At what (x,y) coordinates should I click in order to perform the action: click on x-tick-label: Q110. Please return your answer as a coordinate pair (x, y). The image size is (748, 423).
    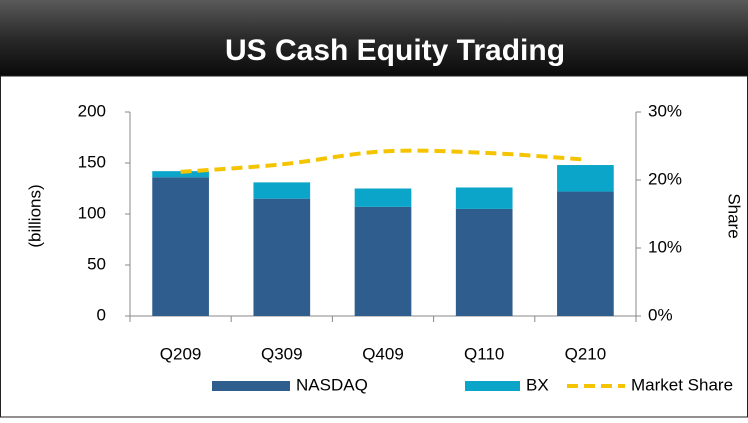
    Looking at the image, I should click on (484, 353).